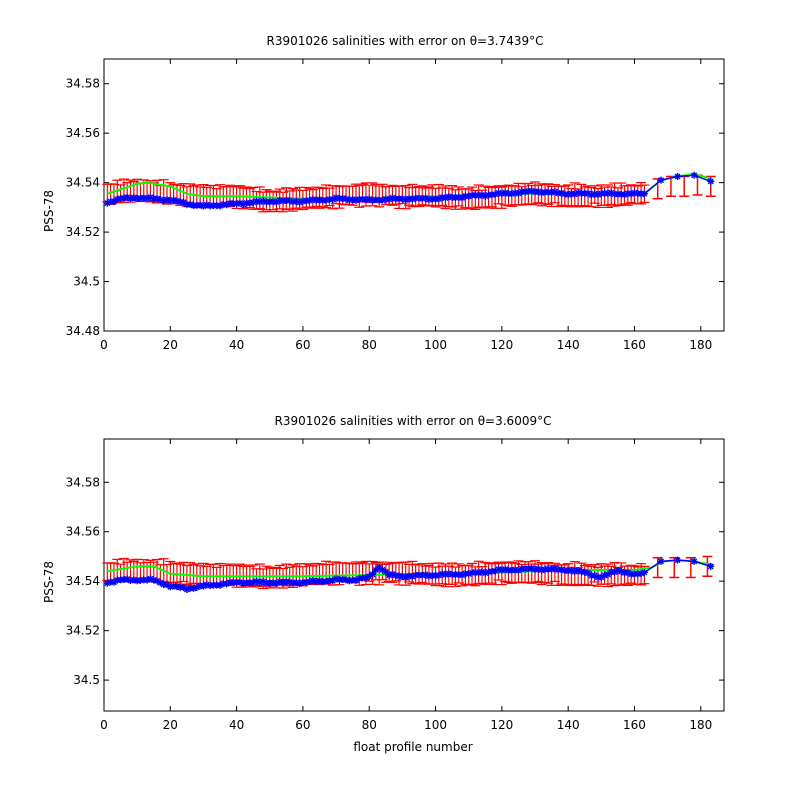 This screenshot has height=800, width=800. What do you see at coordinates (501, 725) in the screenshot?
I see `x-tick-label: 120` at bounding box center [501, 725].